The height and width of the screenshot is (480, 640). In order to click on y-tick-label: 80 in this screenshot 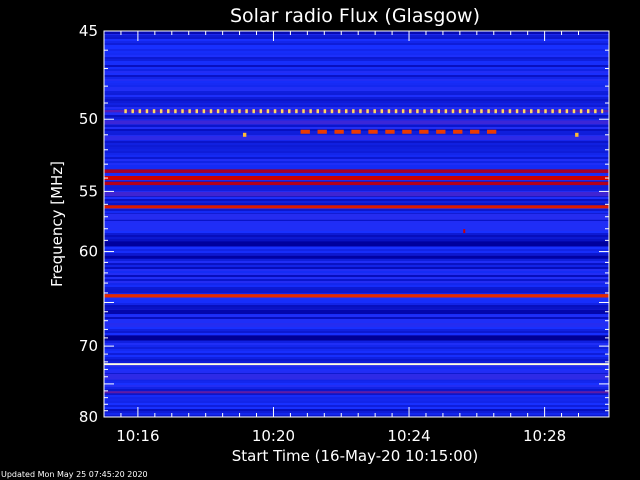, I will do `click(88, 417)`.